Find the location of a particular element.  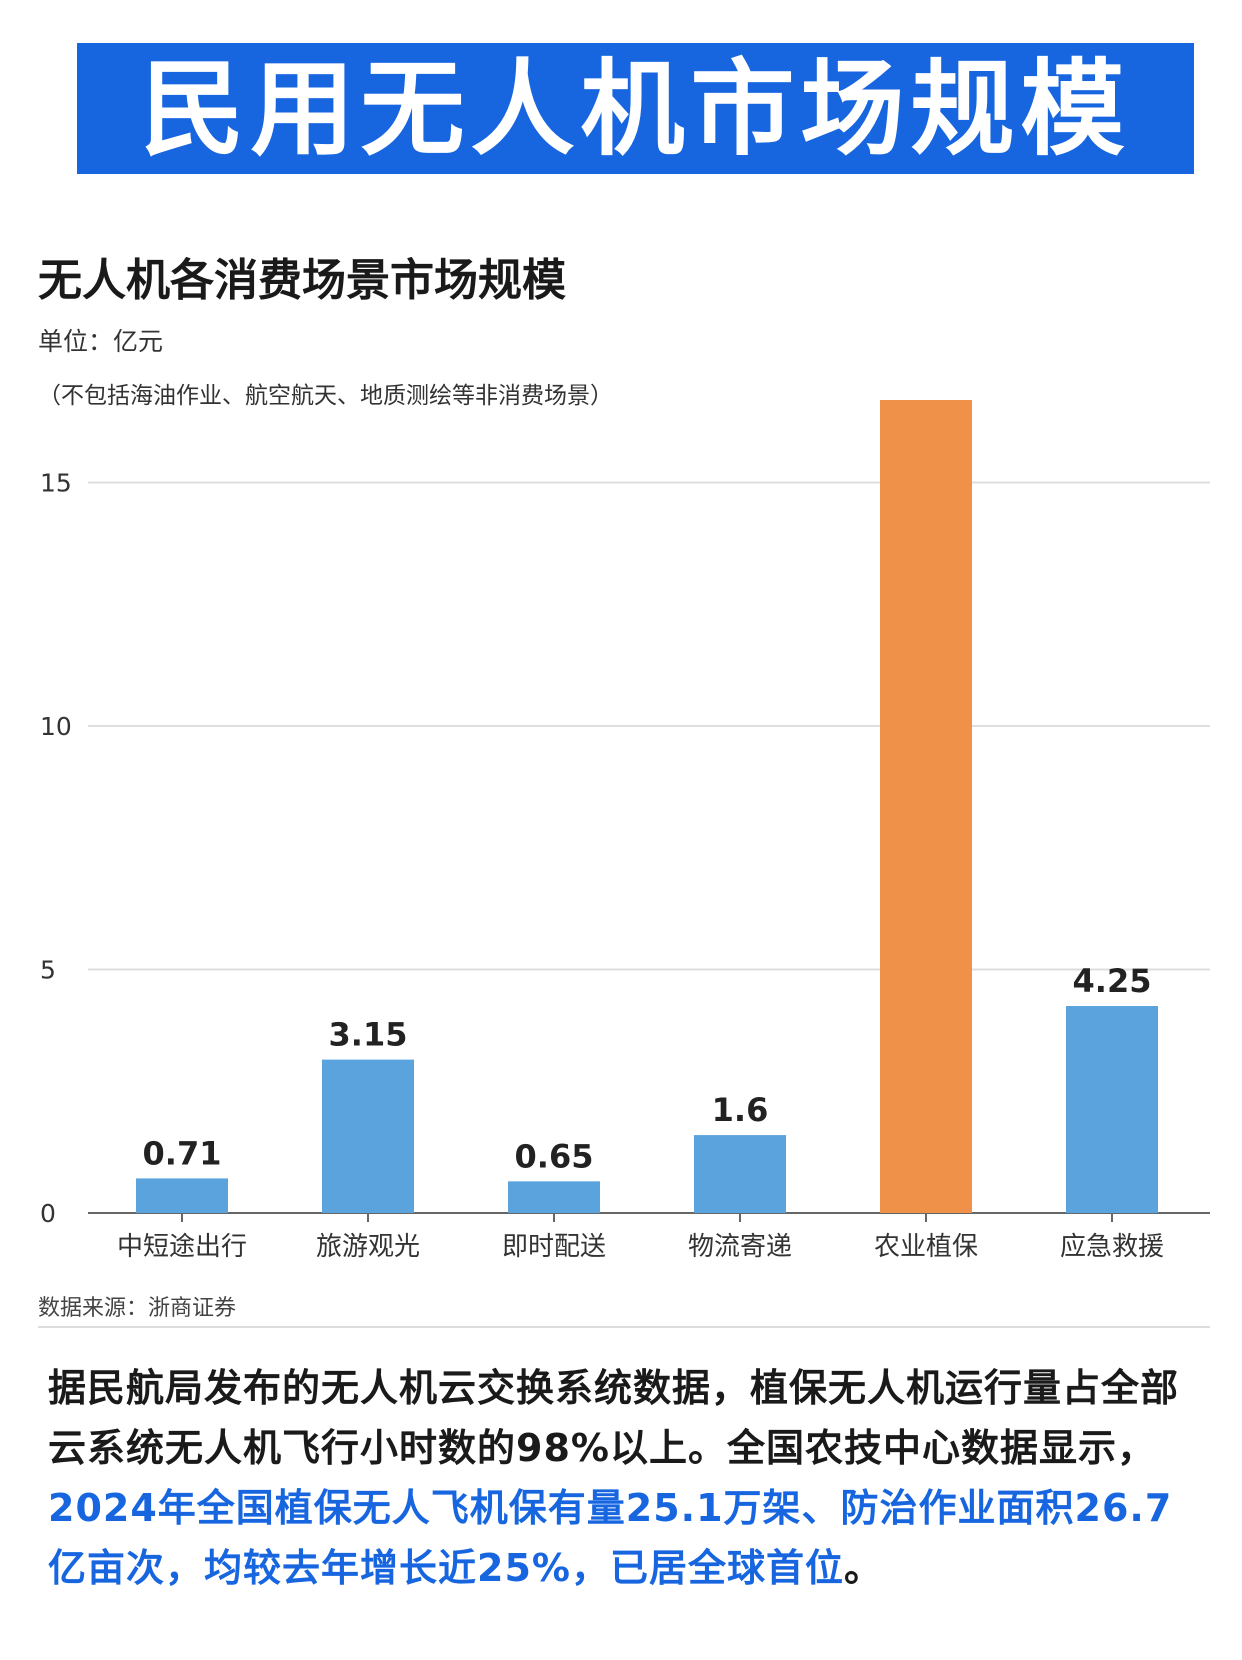

y-tick-label: 0 is located at coordinates (48, 1213).